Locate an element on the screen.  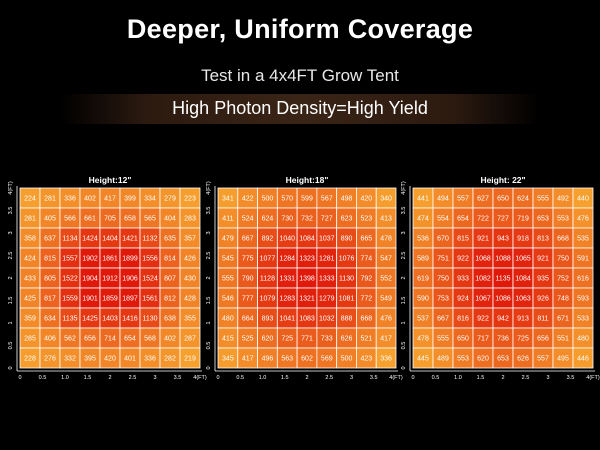
cell-value: 476 is located at coordinates (583, 219).